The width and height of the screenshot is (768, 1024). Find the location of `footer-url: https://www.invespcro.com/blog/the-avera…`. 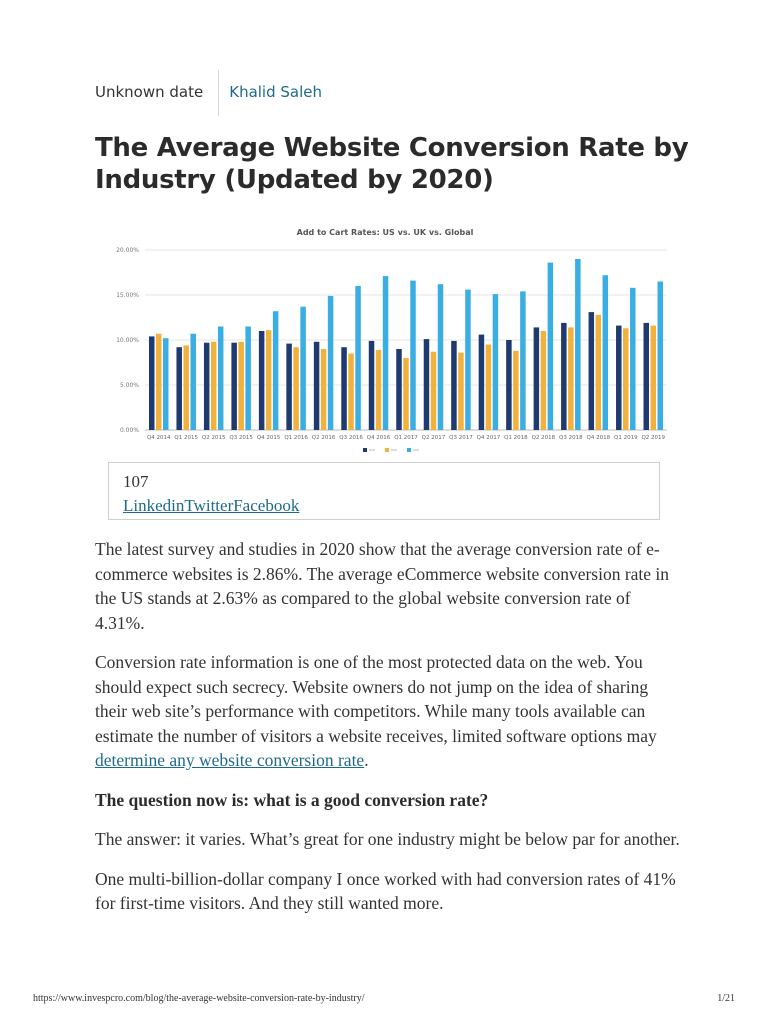

footer-url: https://www.invespcro.com/blog/the-avera… is located at coordinates (199, 998).